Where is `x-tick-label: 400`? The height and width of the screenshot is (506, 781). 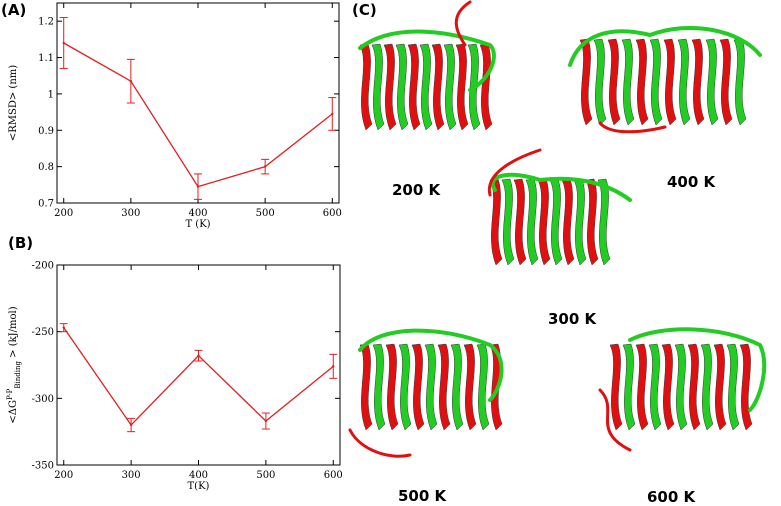 x-tick-label: 400 is located at coordinates (198, 475).